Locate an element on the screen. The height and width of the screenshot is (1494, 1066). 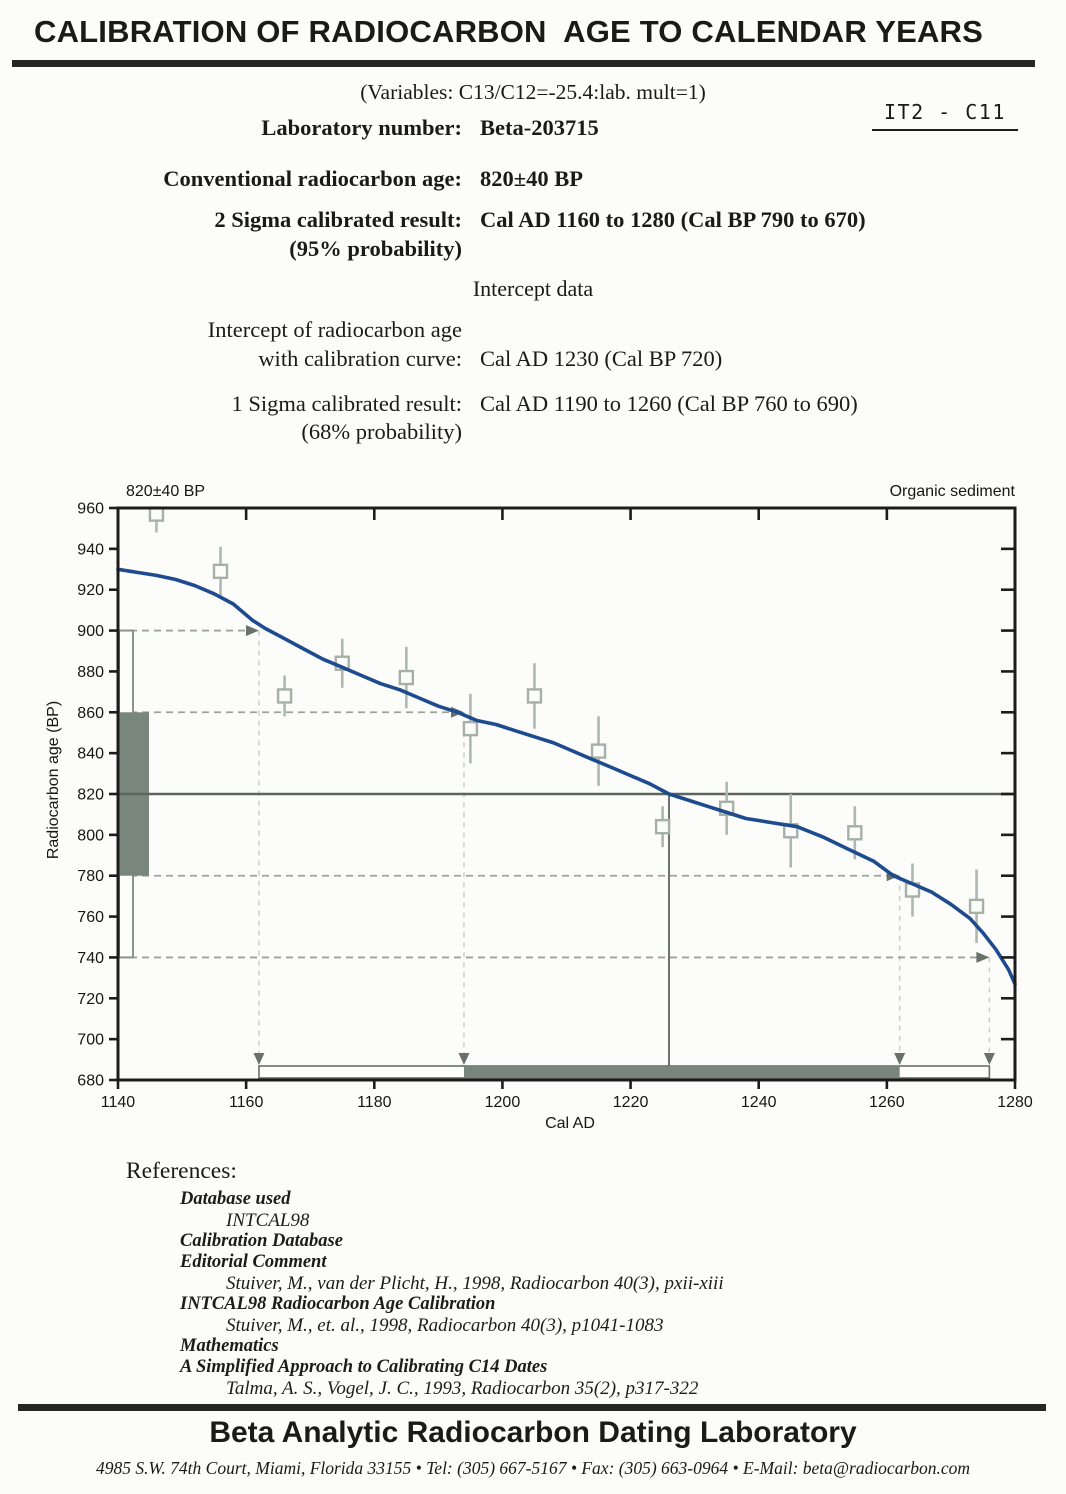
x-axis-title: Cal AD is located at coordinates (570, 1123).